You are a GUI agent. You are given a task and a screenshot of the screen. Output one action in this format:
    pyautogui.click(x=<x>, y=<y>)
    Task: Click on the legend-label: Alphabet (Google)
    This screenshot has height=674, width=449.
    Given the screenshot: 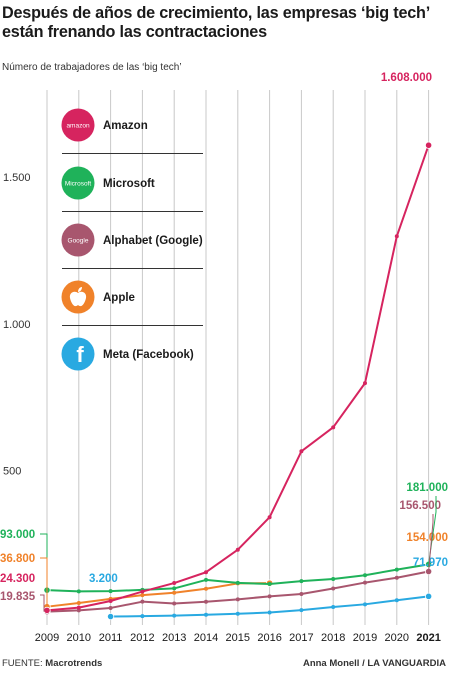 What is the action you would take?
    pyautogui.click(x=153, y=241)
    